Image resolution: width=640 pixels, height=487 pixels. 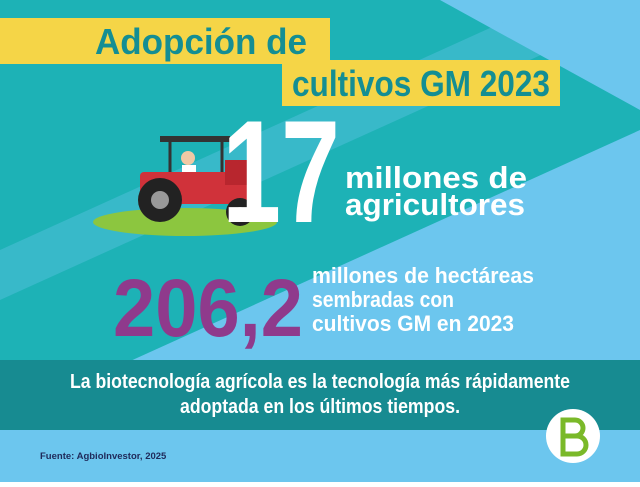 What do you see at coordinates (413, 323) in the screenshot?
I see `stat-label: cultivos GM en 2023` at bounding box center [413, 323].